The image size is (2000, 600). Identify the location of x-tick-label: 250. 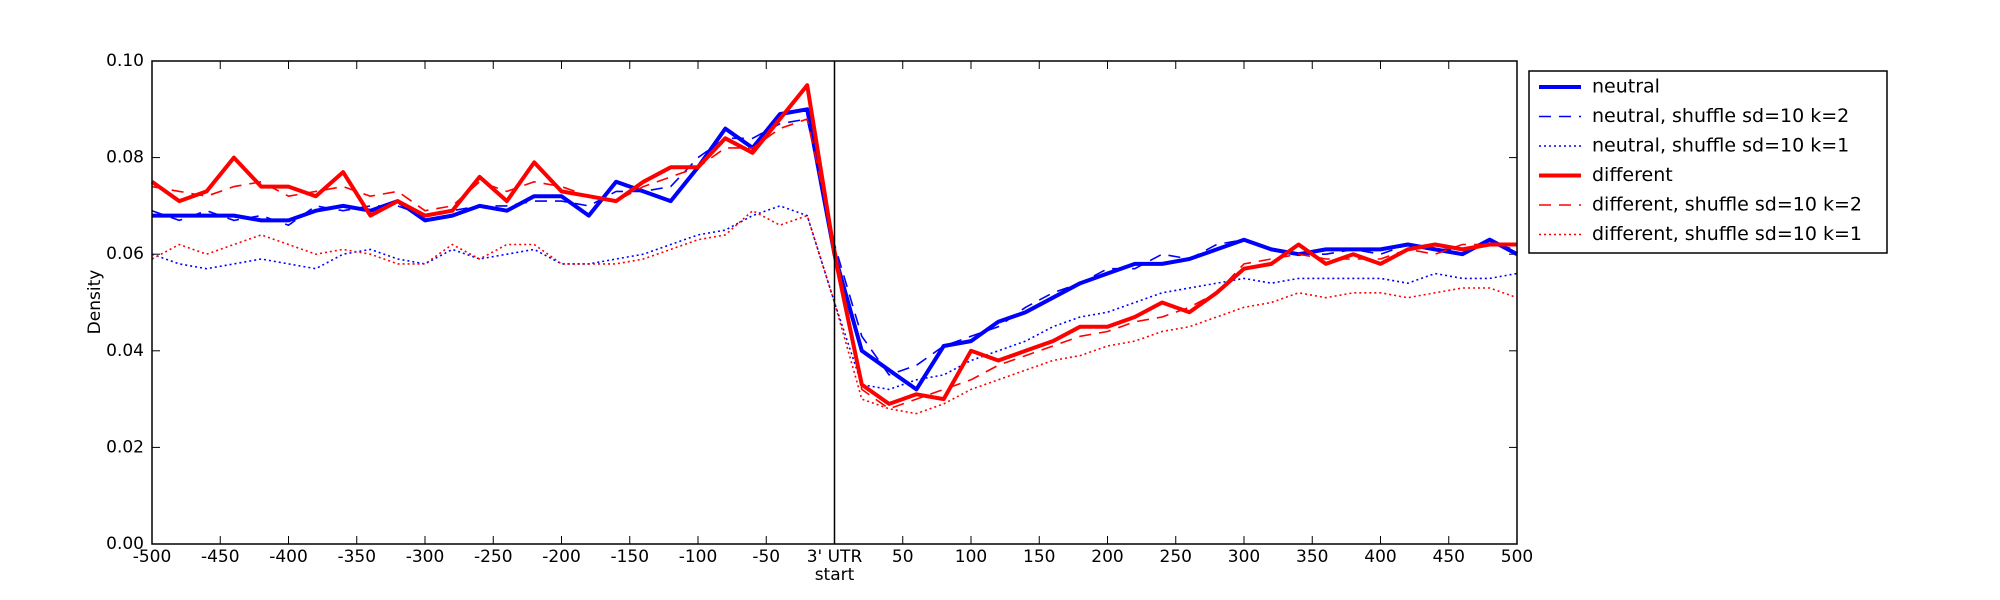
(1175, 557).